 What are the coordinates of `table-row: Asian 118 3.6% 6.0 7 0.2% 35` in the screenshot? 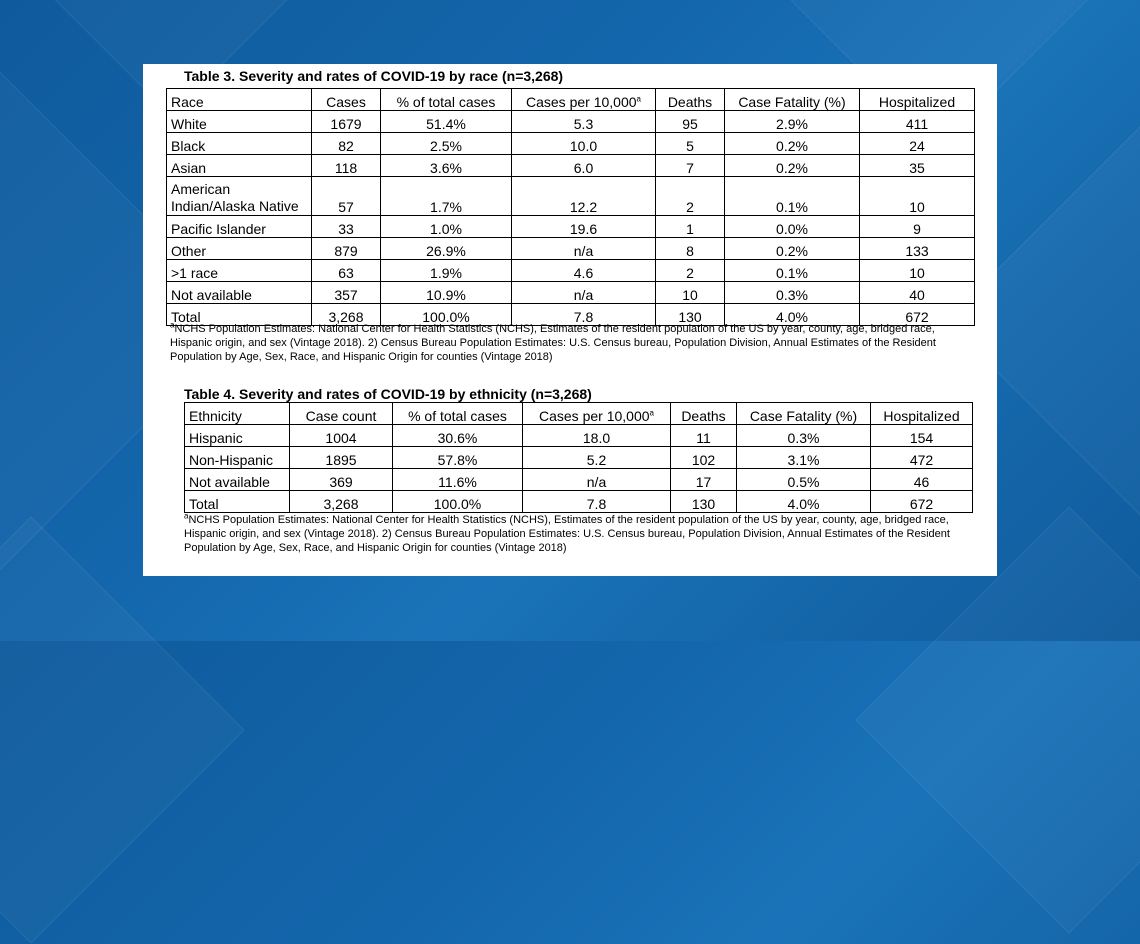 It's located at (570, 165).